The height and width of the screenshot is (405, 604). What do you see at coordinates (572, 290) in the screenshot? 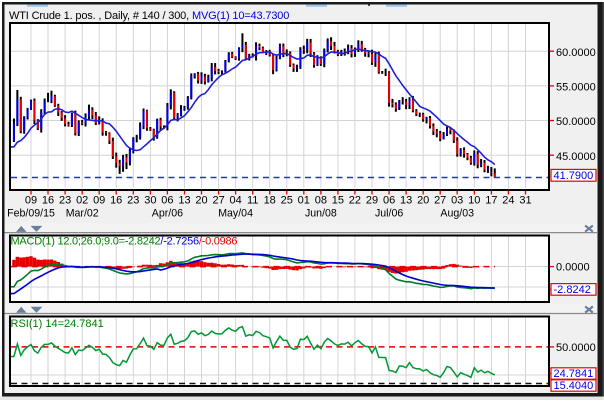
I see `svg-text: -2.8242` at bounding box center [572, 290].